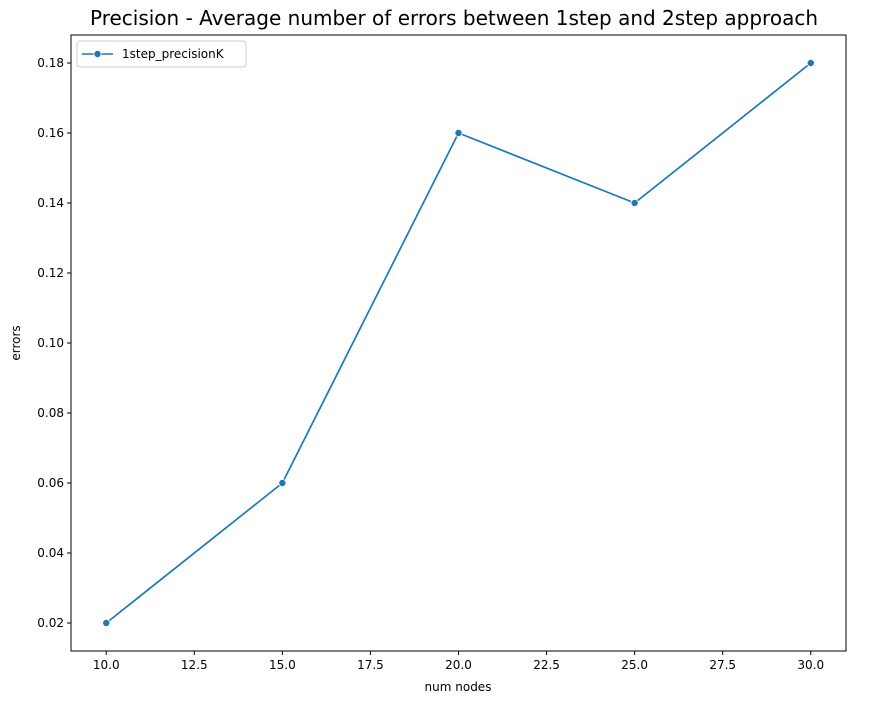 Image resolution: width=876 pixels, height=703 pixels. What do you see at coordinates (546, 665) in the screenshot?
I see `x-tick-label: 22.5` at bounding box center [546, 665].